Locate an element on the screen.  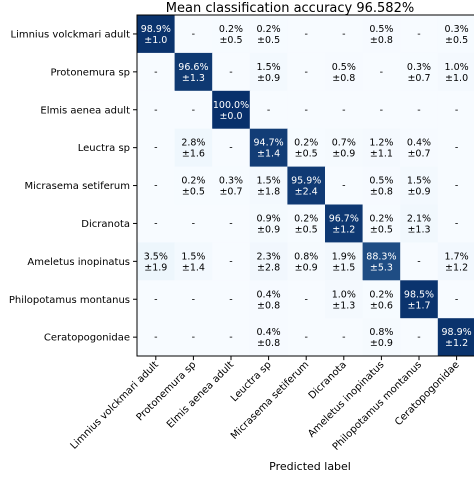
y-tick-label: Micrasema setiferum is located at coordinates (77, 186).